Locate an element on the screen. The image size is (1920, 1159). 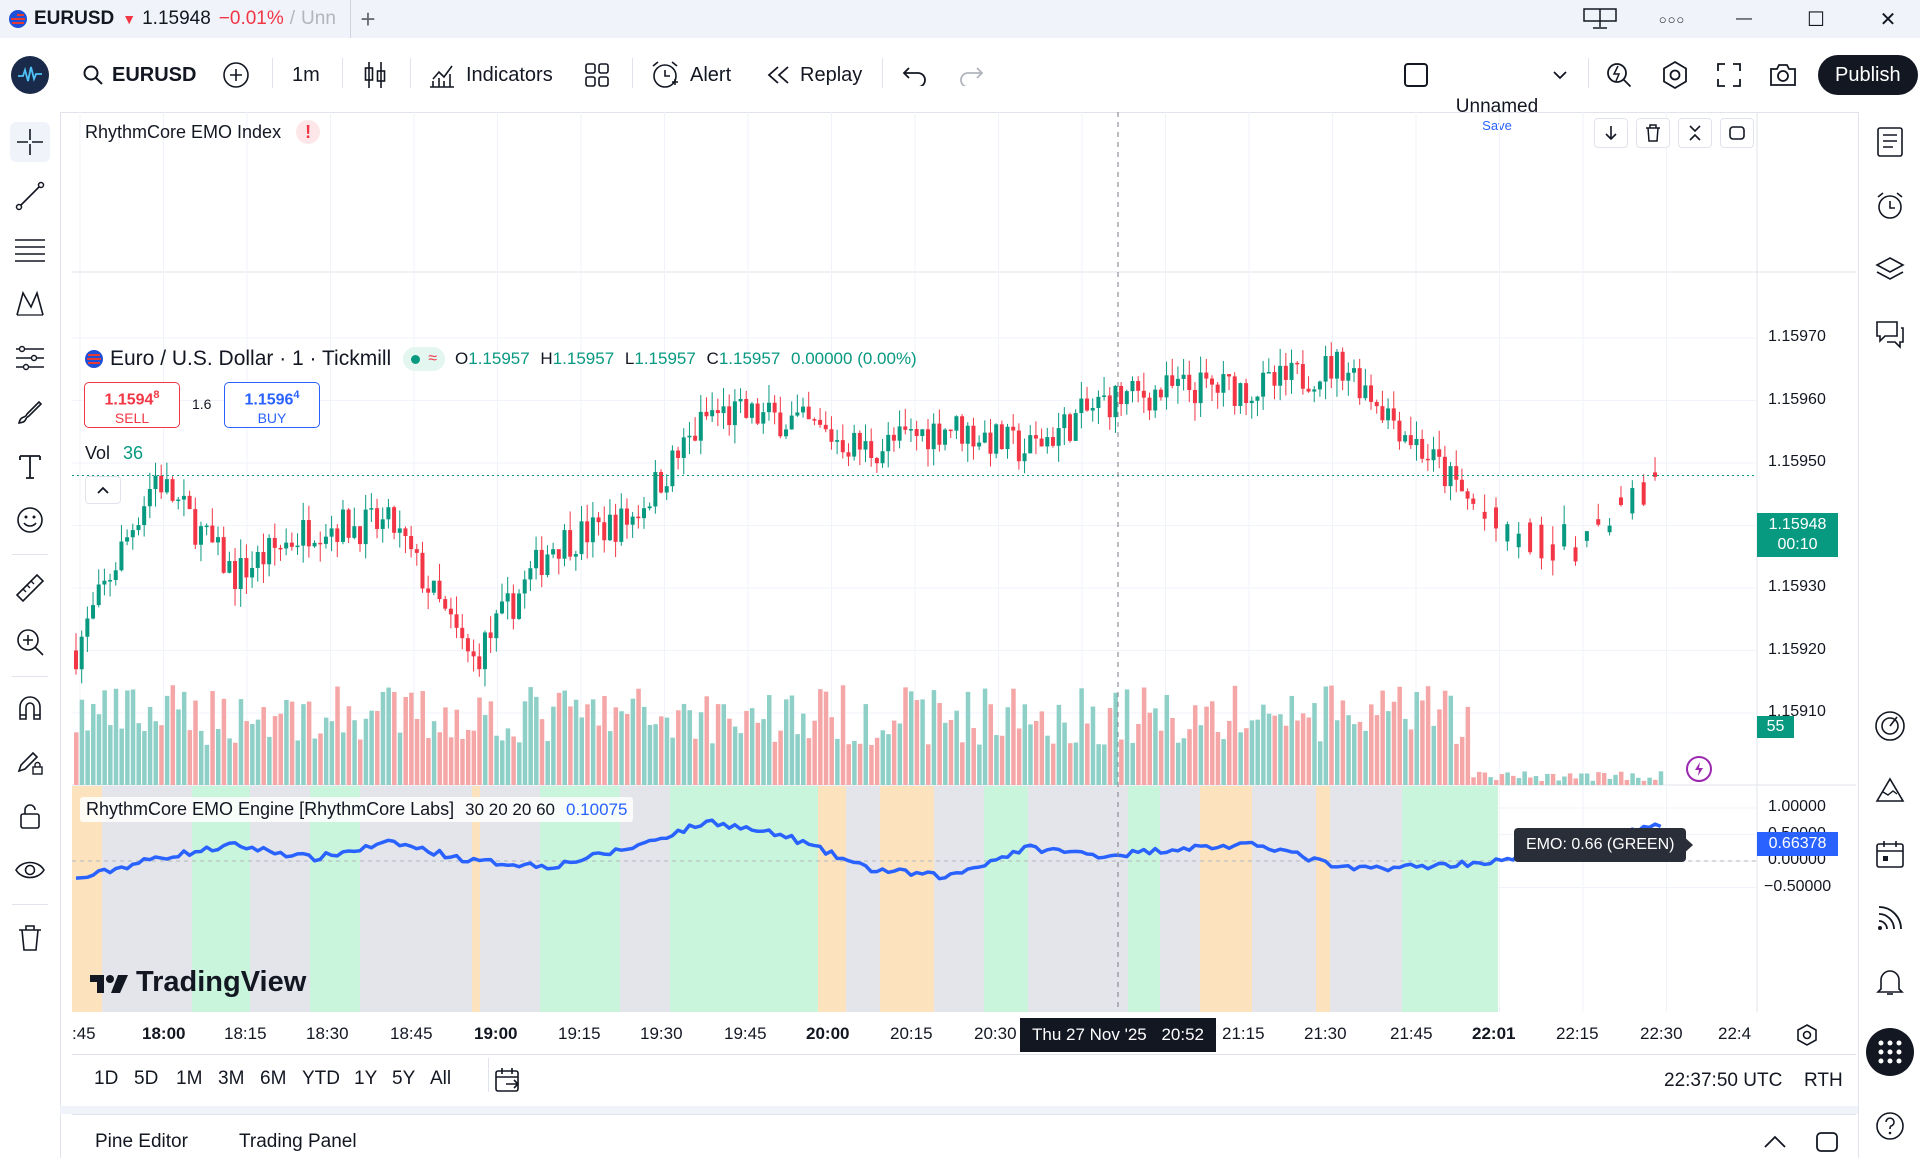
range-1d: 1D is located at coordinates (106, 1078).